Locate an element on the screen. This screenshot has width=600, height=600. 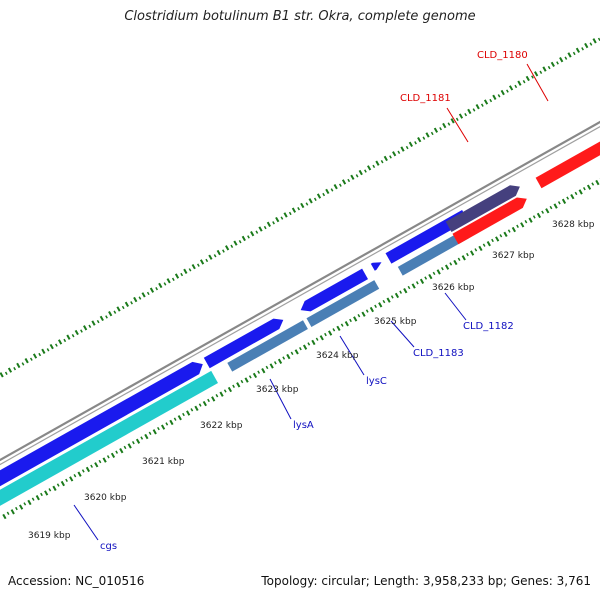
gene-label-lysC: lysC is located at coordinates (376, 381).